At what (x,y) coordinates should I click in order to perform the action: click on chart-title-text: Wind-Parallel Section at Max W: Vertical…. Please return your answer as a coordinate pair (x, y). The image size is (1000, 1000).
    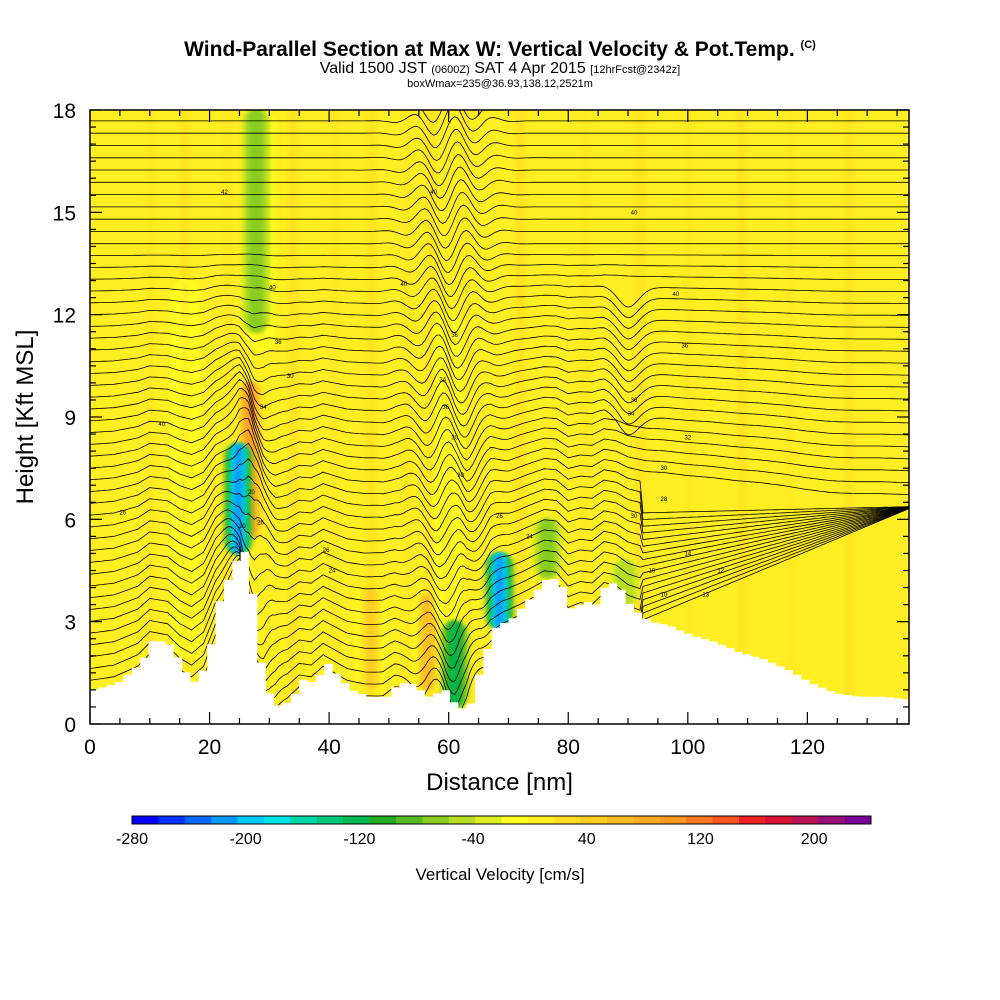
    Looking at the image, I should click on (489, 49).